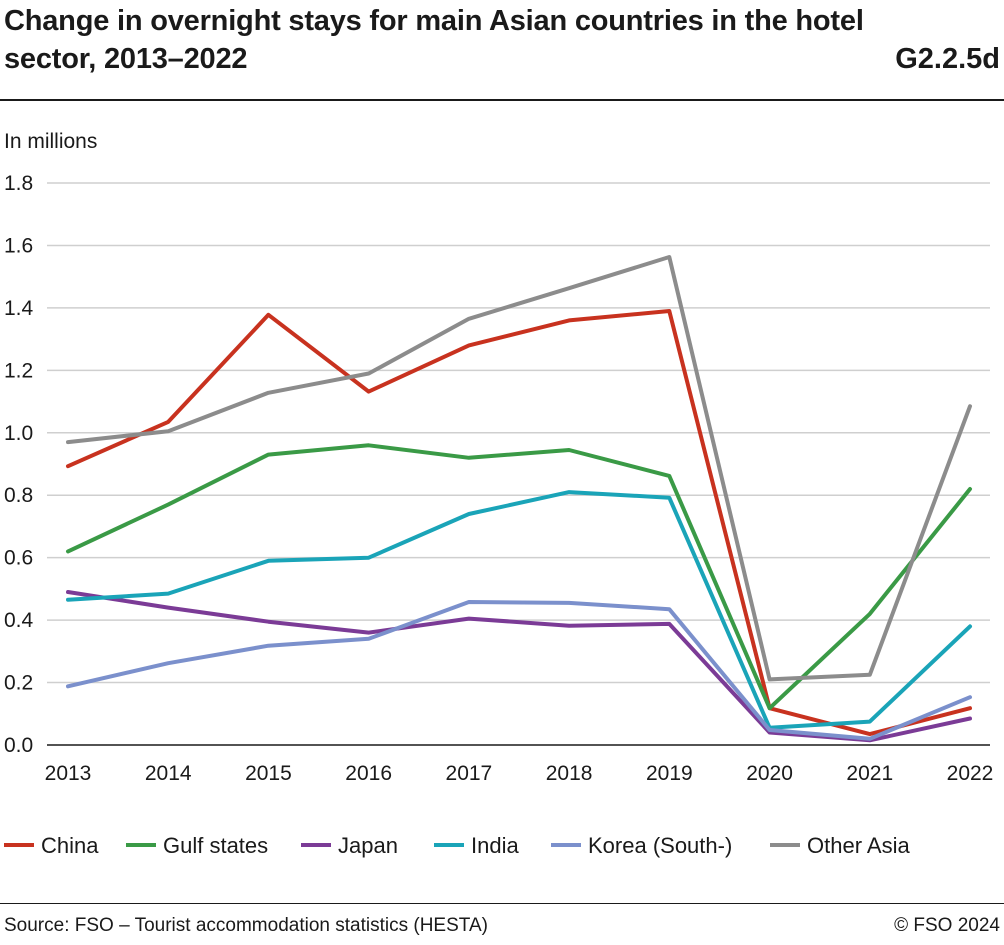 The image size is (1004, 945). Describe the element at coordinates (519, 773) in the screenshot. I see `x-tick-labels: 2013 2014 2015 2016 2017 2018 2019 2020 2021 2022` at that location.